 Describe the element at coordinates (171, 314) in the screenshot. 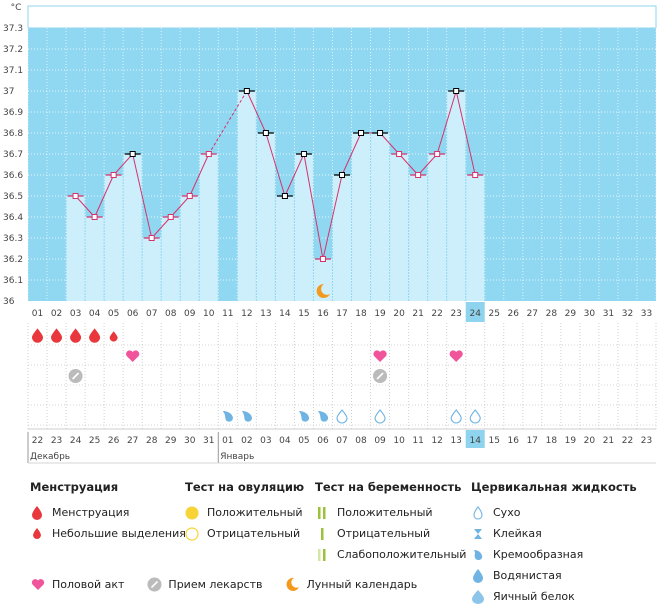

I see `x-tick-label: 08` at that location.